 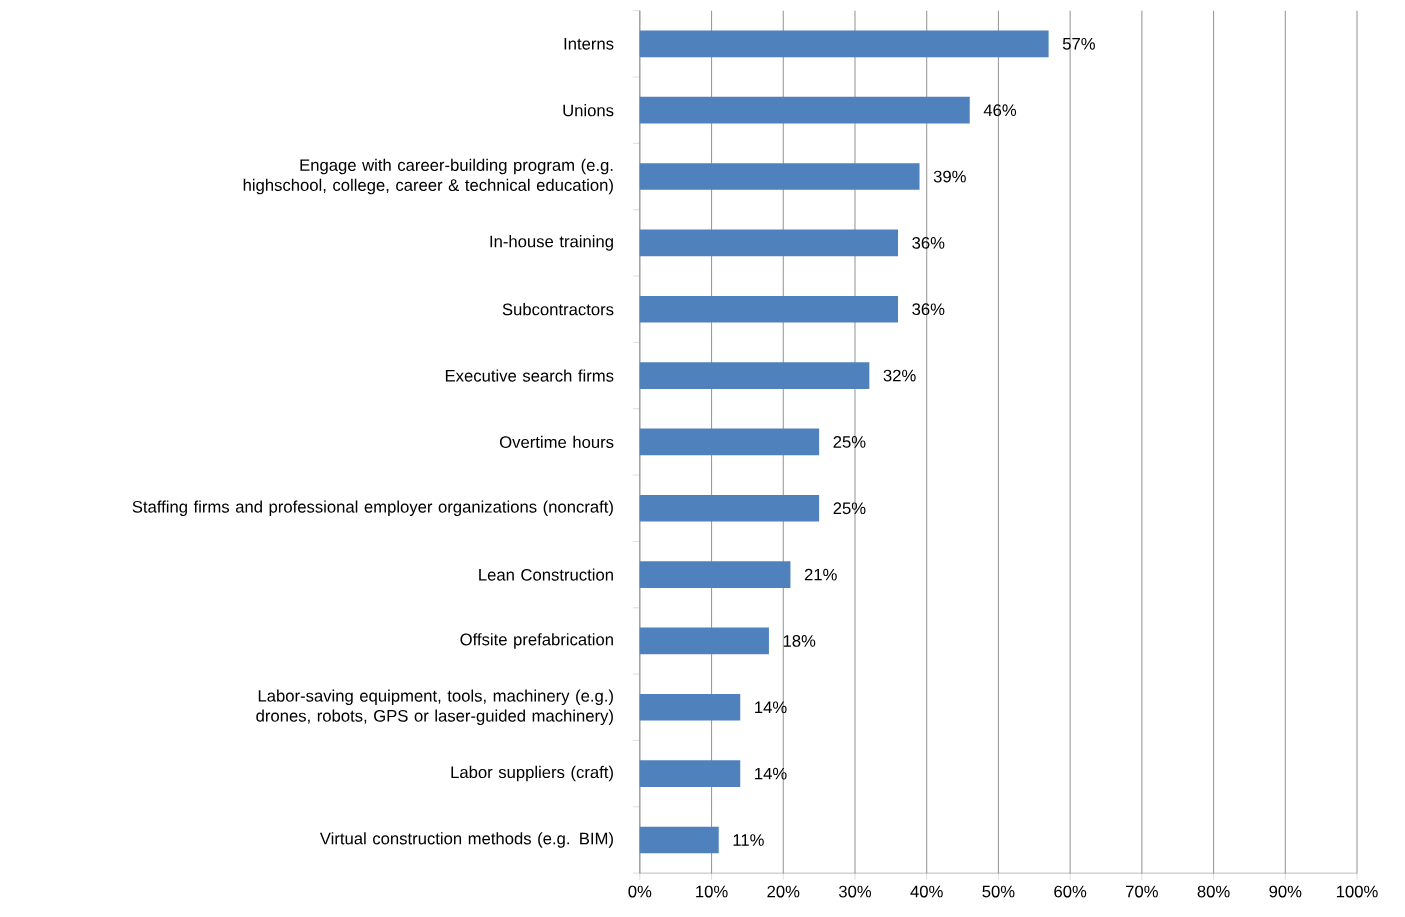 I want to click on y-tick-label: Virtual construction methods (e.g. BIM), so click(x=466, y=840).